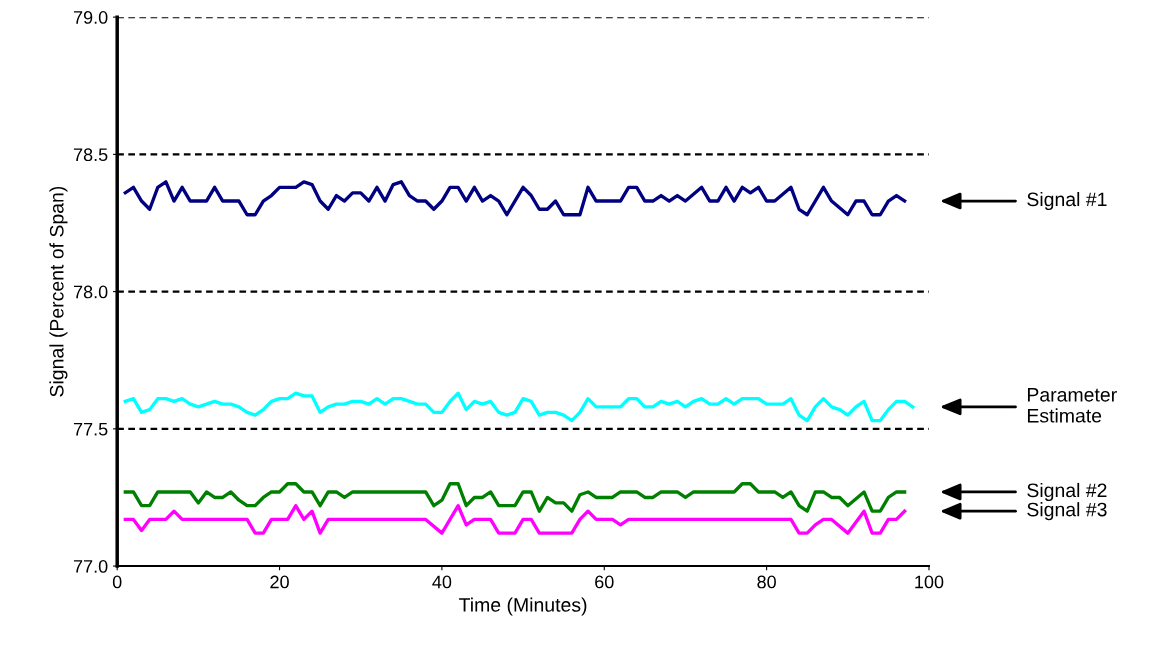  I want to click on y-tick-label: 78.0, so click(90, 292).